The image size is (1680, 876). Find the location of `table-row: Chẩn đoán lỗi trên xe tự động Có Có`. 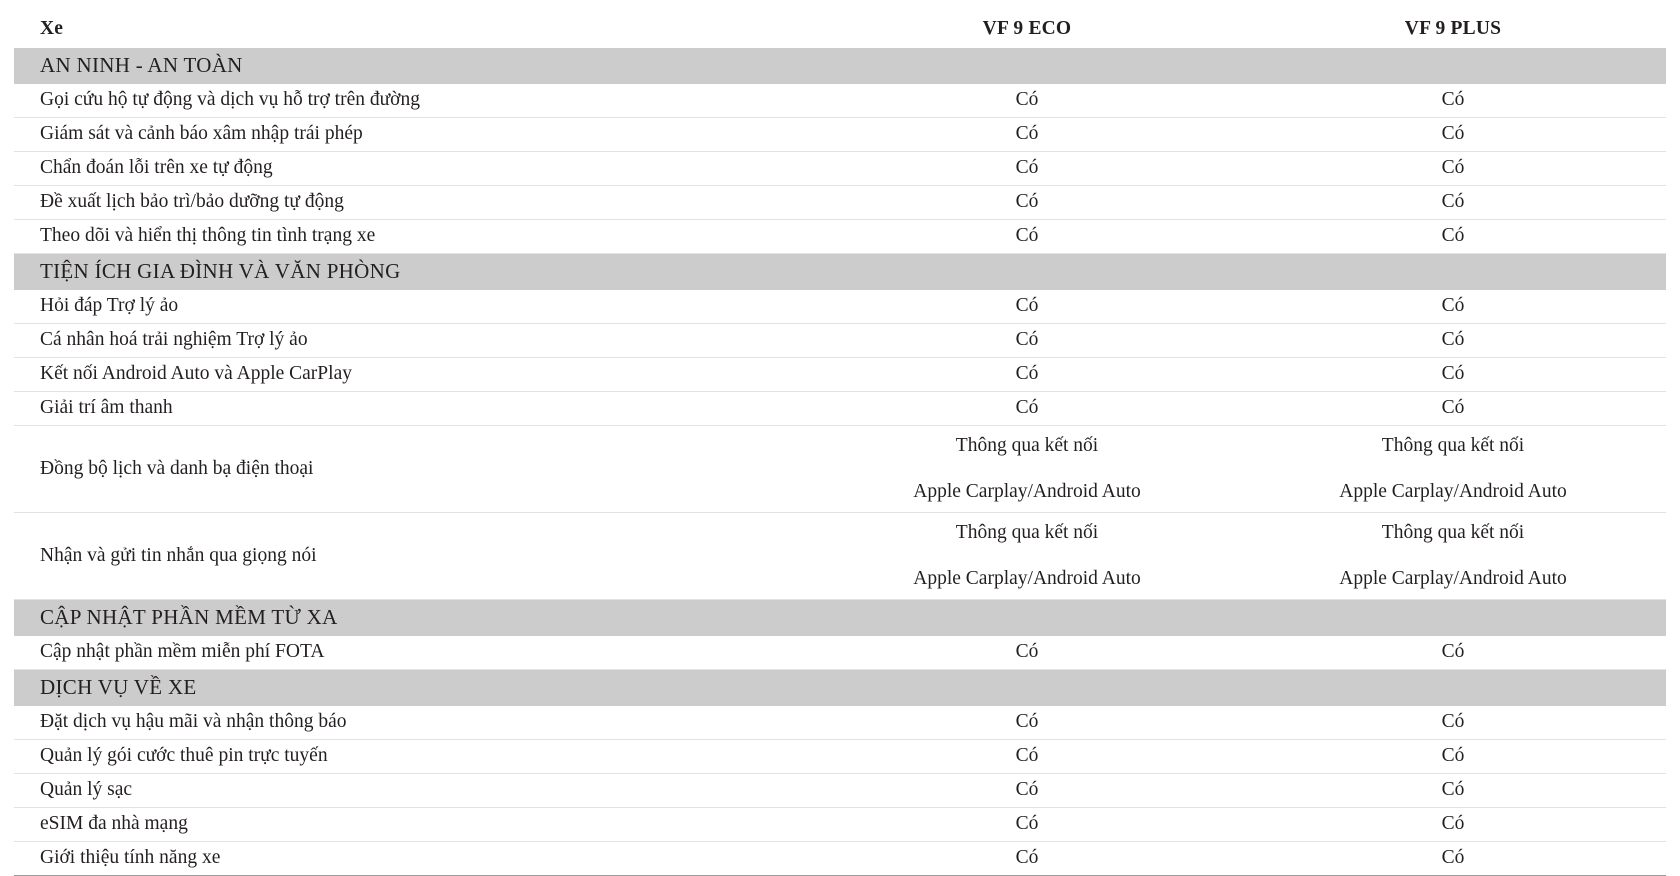

table-row: Chẩn đoán lỗi trên xe tự động Có Có is located at coordinates (840, 168).